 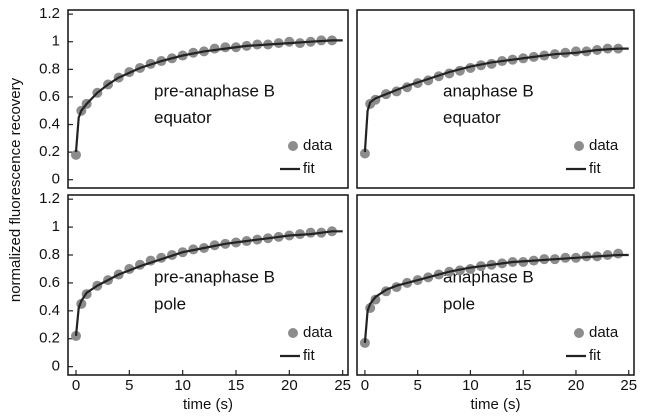 I want to click on y-axis-label: normalized fluorescence recovery, so click(x=15, y=189).